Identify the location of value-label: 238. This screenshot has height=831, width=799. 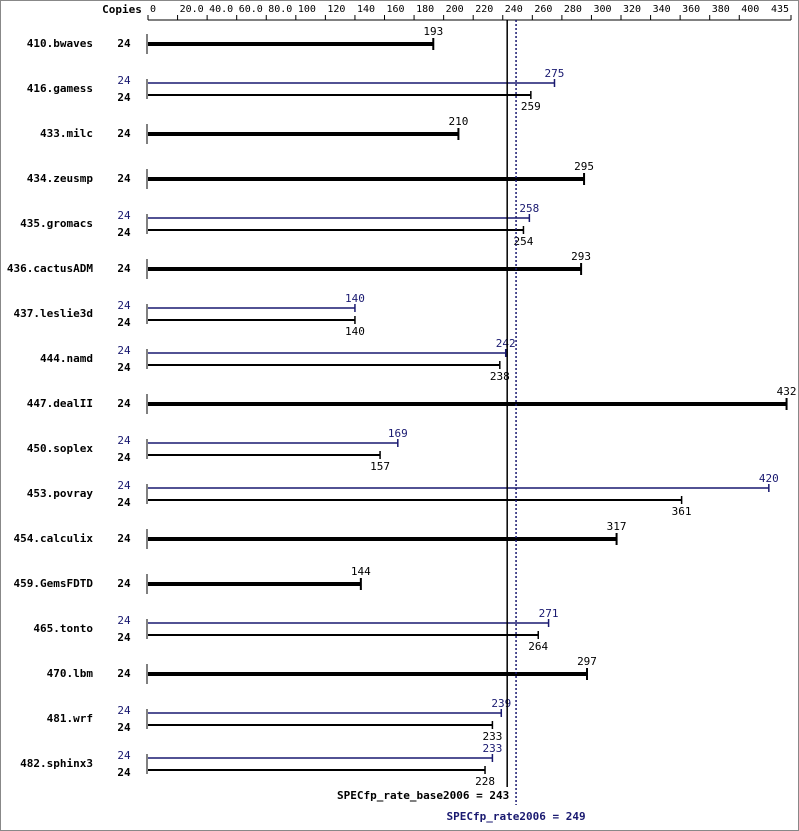
(500, 376).